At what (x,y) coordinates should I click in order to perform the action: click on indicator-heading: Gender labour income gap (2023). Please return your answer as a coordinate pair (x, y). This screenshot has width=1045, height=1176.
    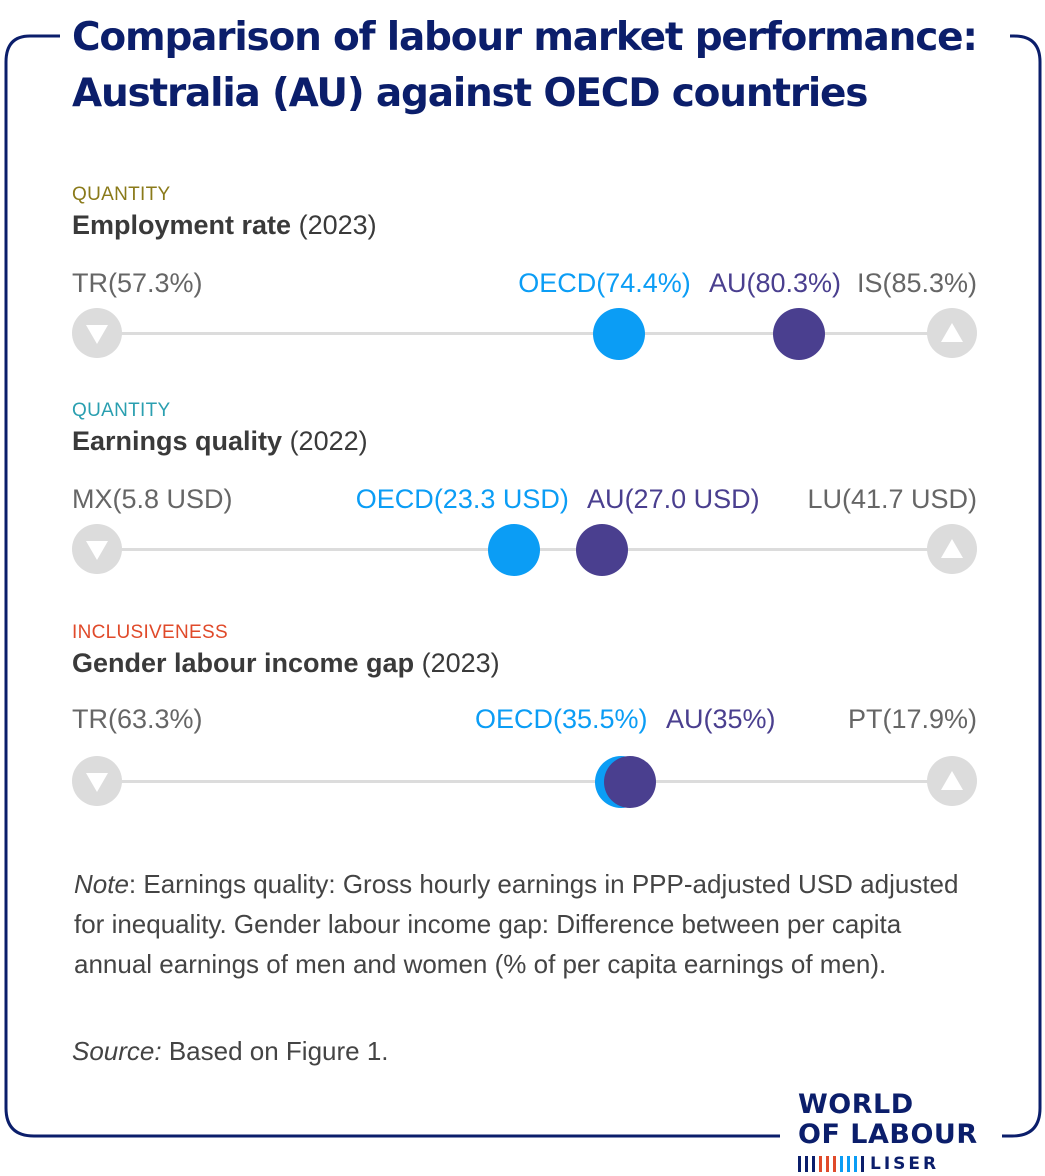
    Looking at the image, I should click on (286, 663).